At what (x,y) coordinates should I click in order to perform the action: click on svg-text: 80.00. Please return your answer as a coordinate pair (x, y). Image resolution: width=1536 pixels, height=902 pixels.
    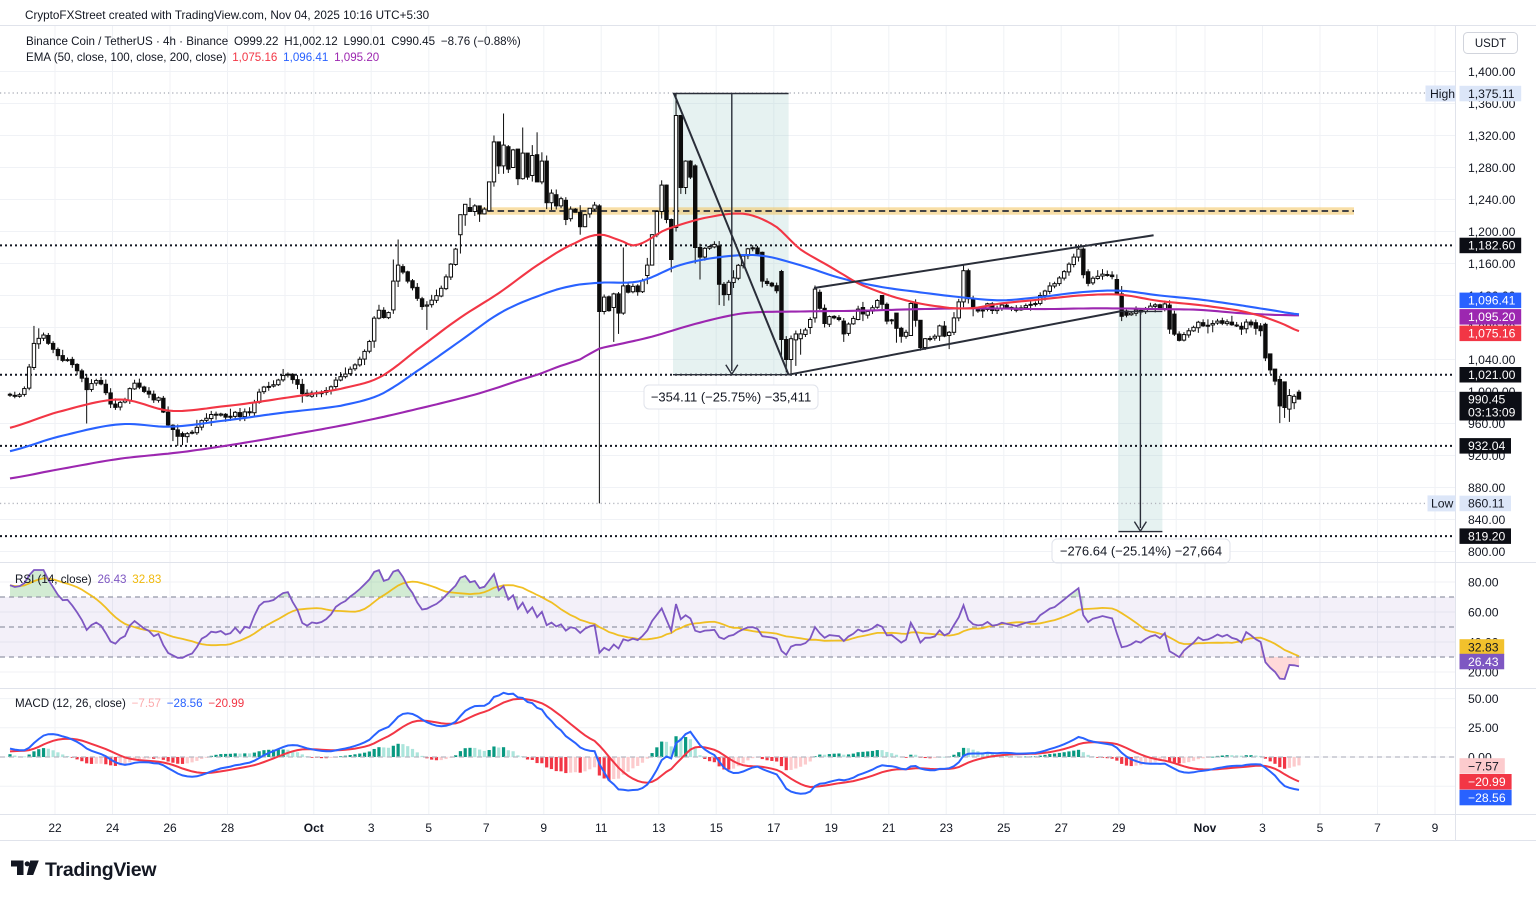
    Looking at the image, I should click on (1483, 582).